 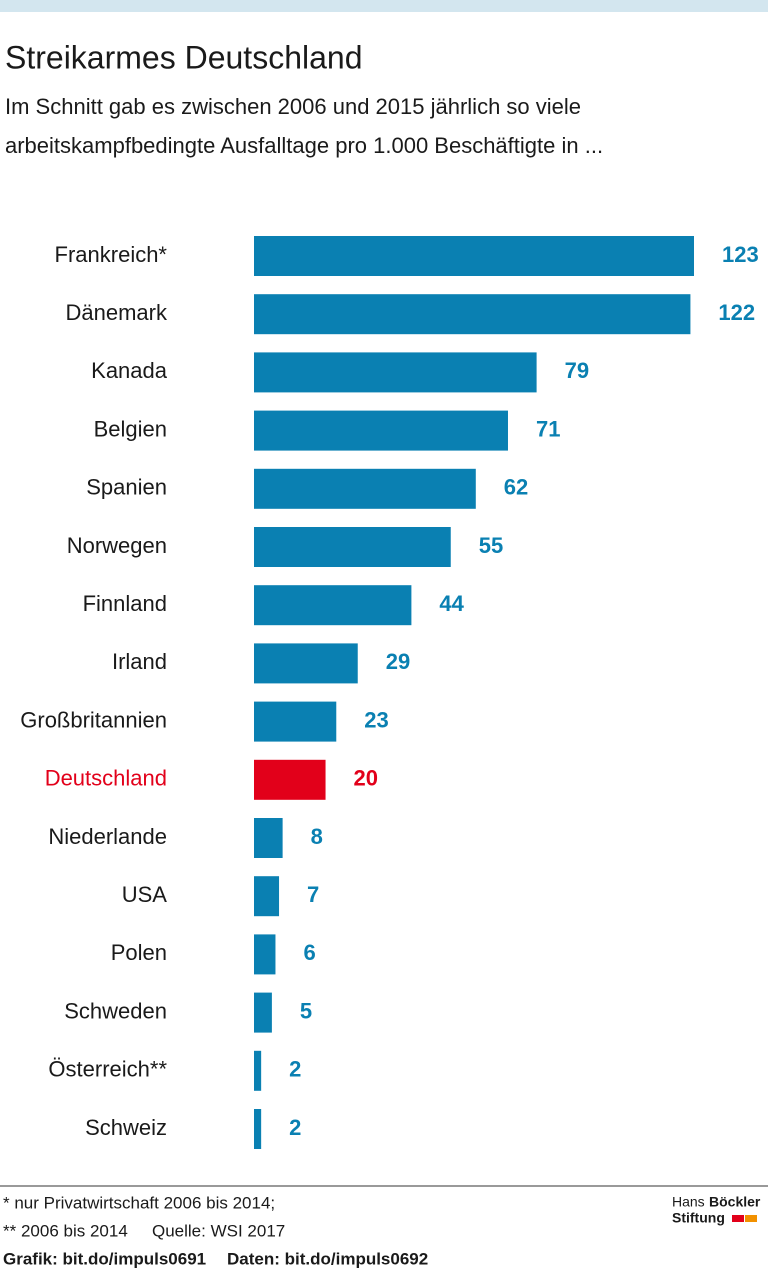 What do you see at coordinates (516, 487) in the screenshot?
I see `value-label: 62` at bounding box center [516, 487].